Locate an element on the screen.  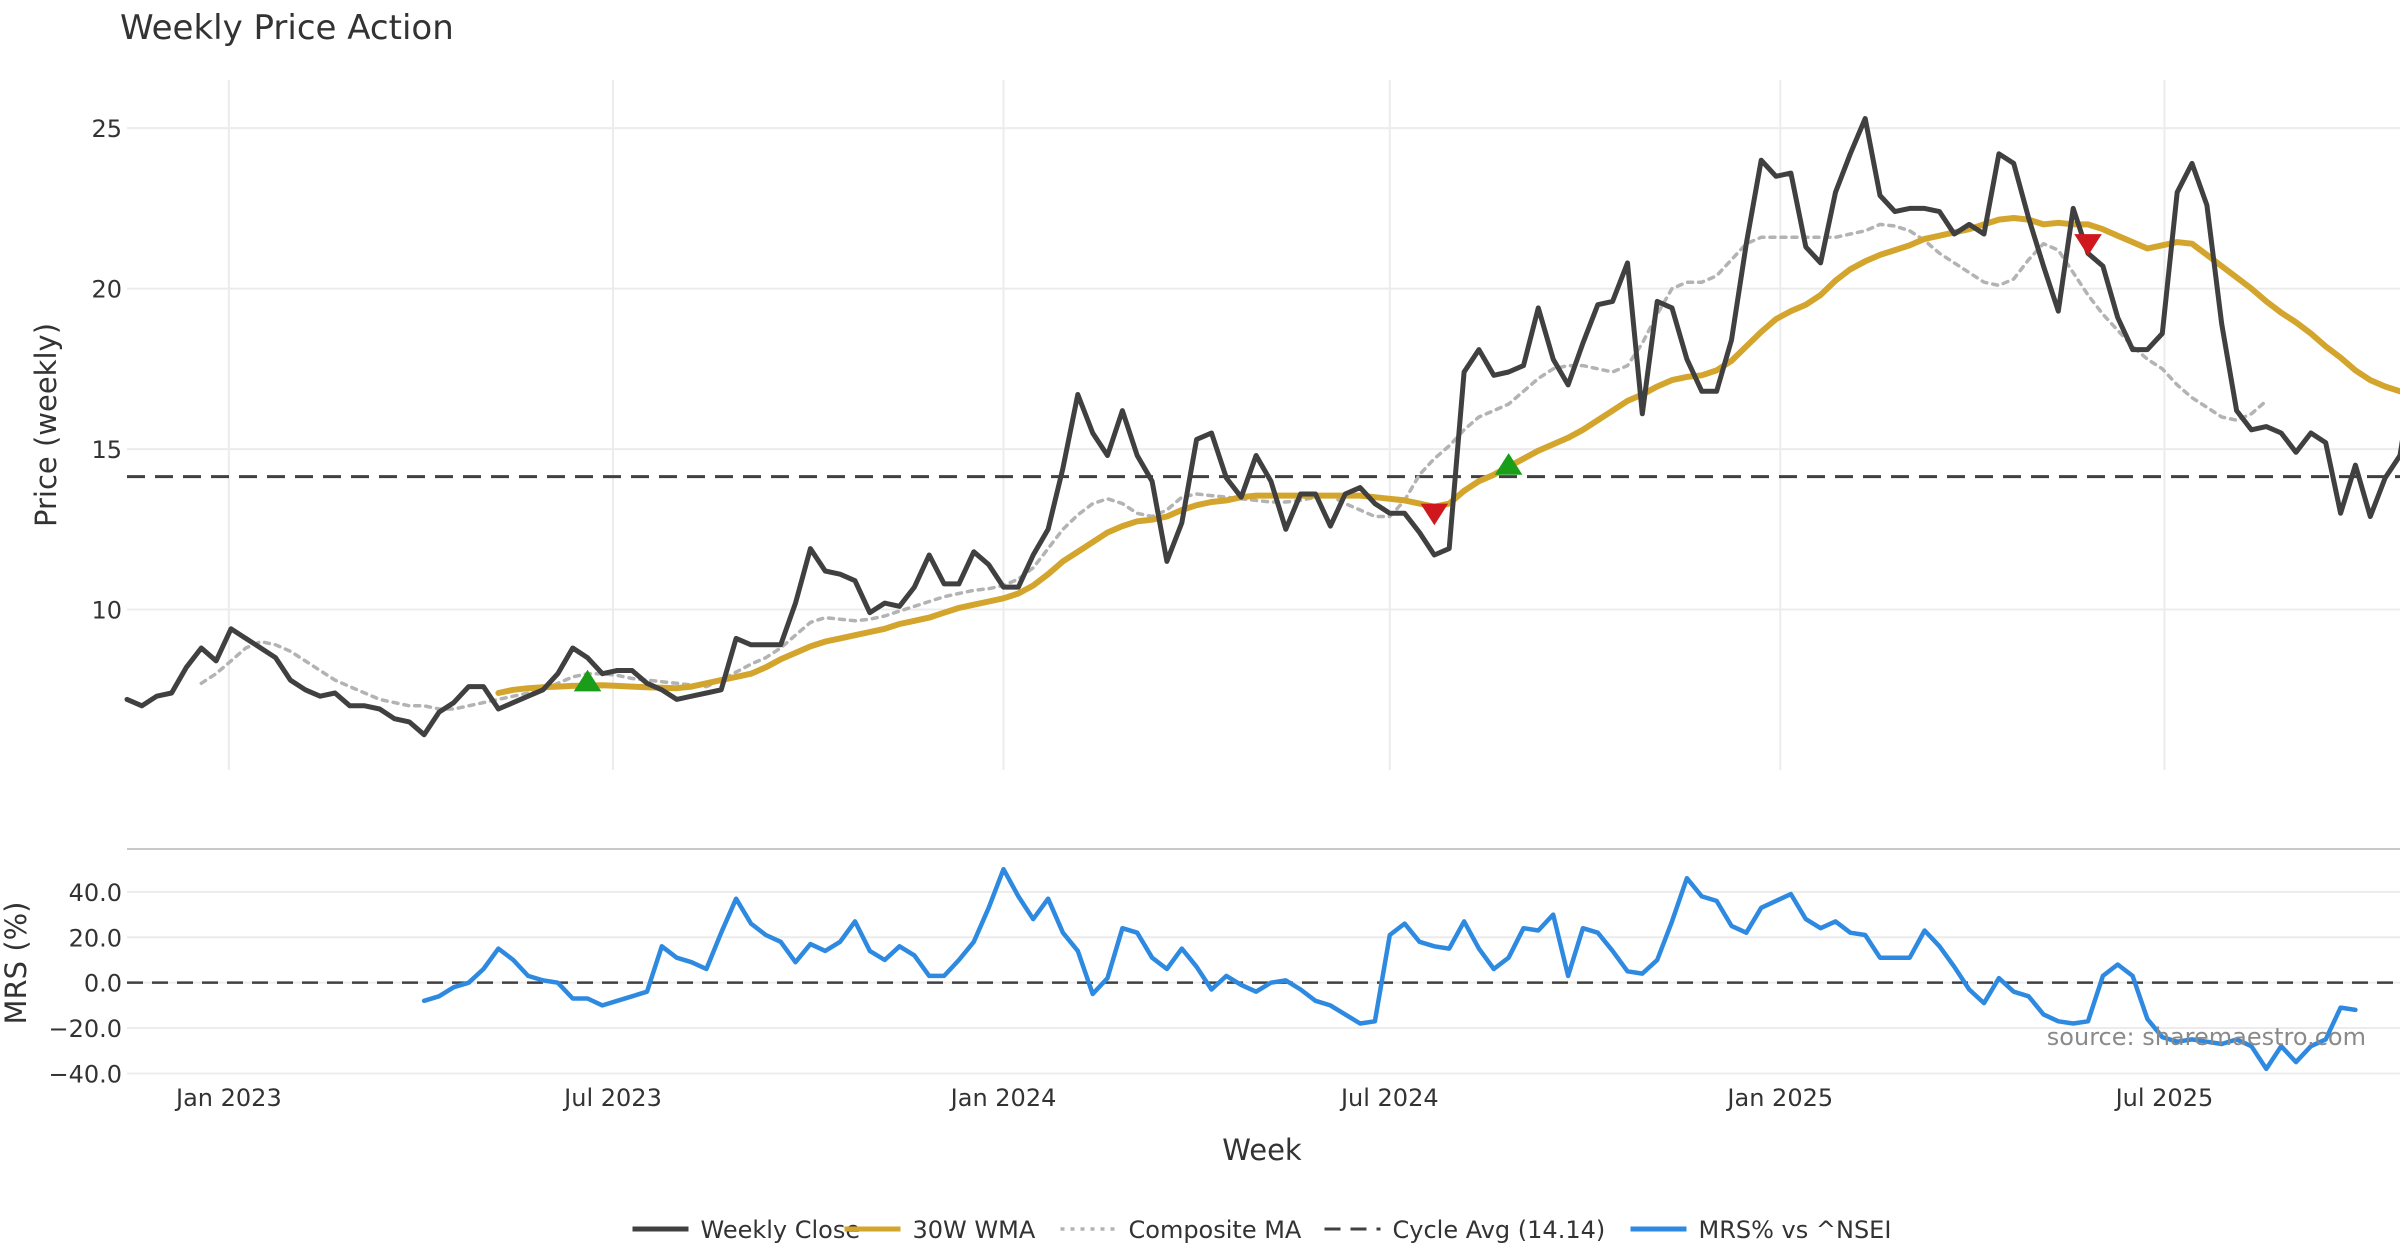
price-y-tick-label: 10 is located at coordinates (106, 611).